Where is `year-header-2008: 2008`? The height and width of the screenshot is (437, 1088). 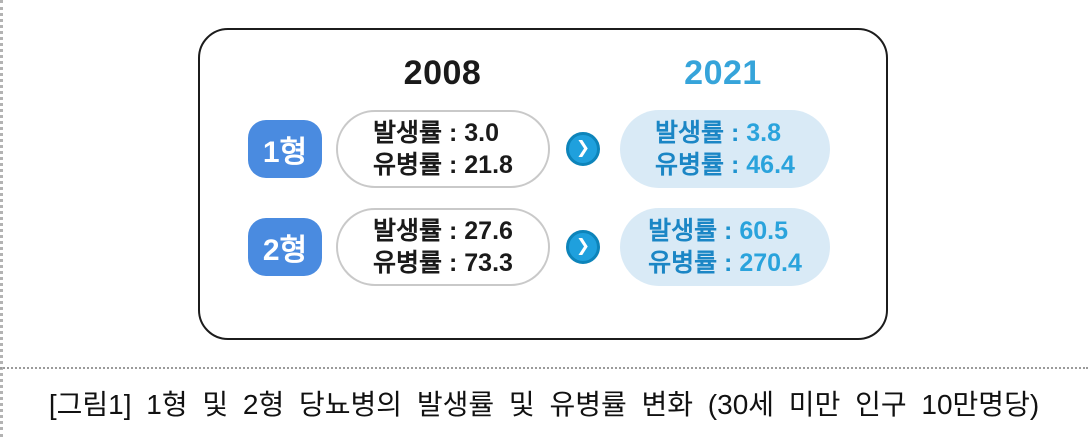 year-header-2008: 2008 is located at coordinates (442, 73).